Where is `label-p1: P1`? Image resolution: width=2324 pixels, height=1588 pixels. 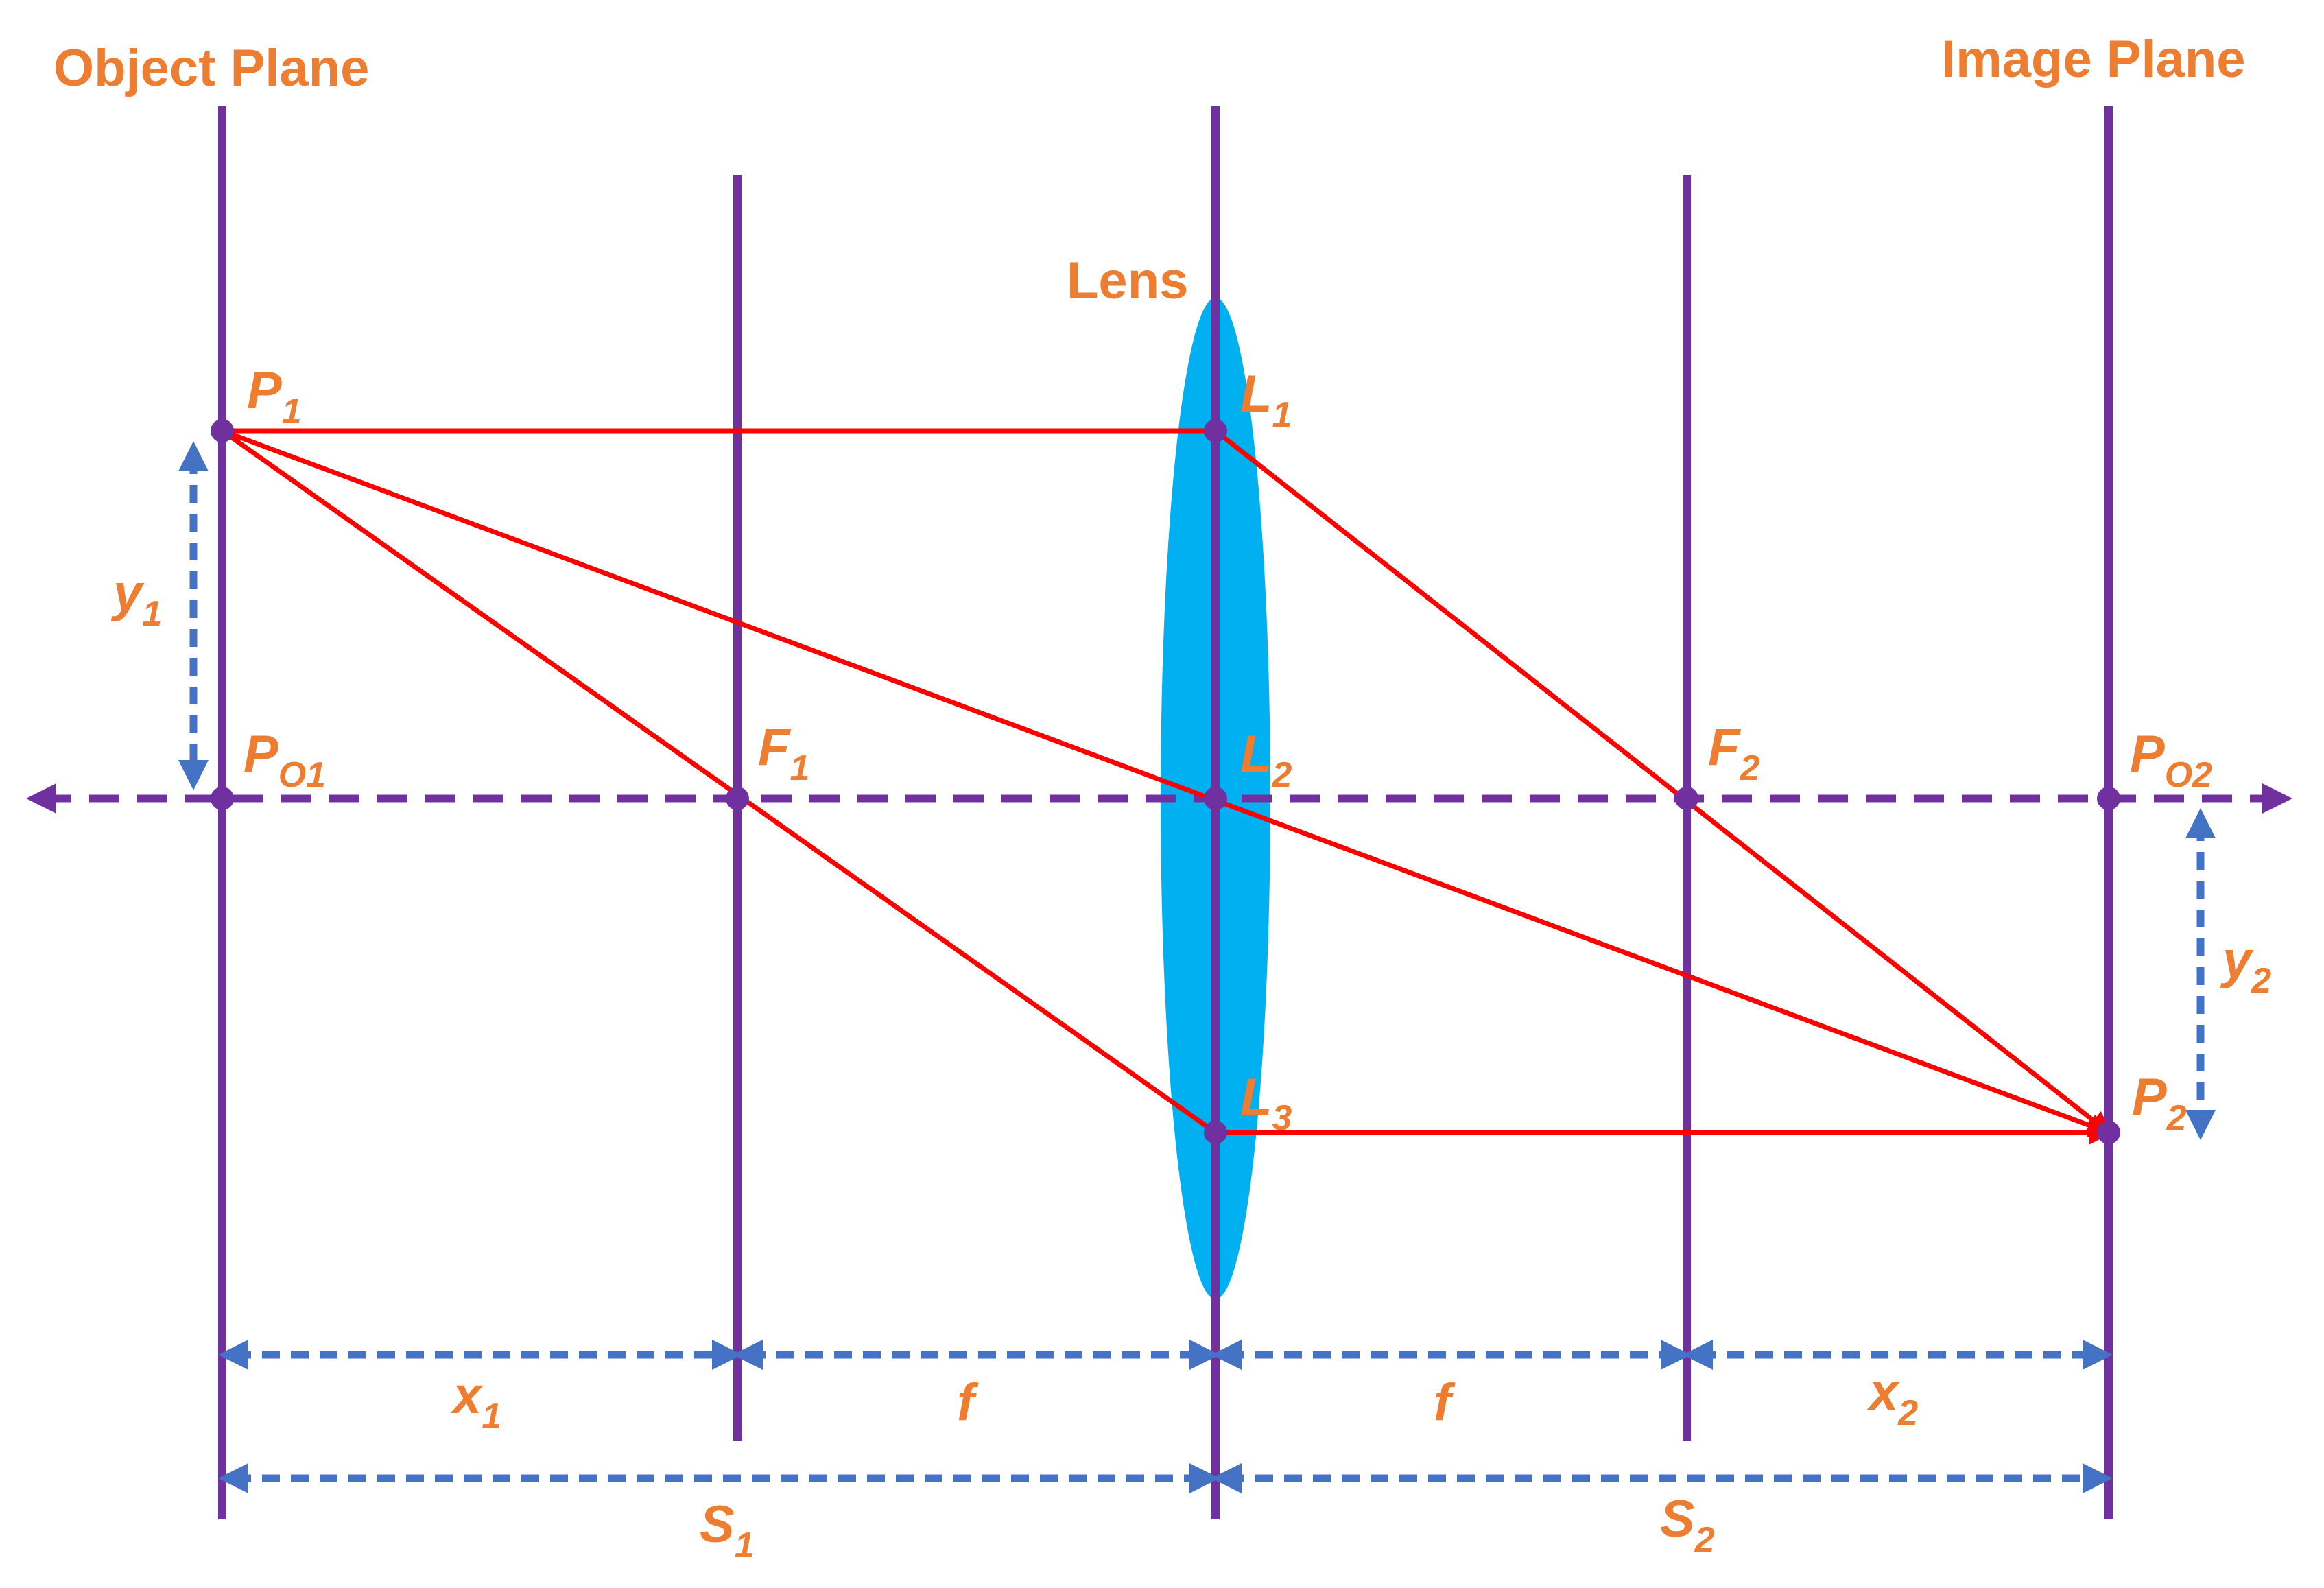
label-p1: P1 is located at coordinates (274, 396).